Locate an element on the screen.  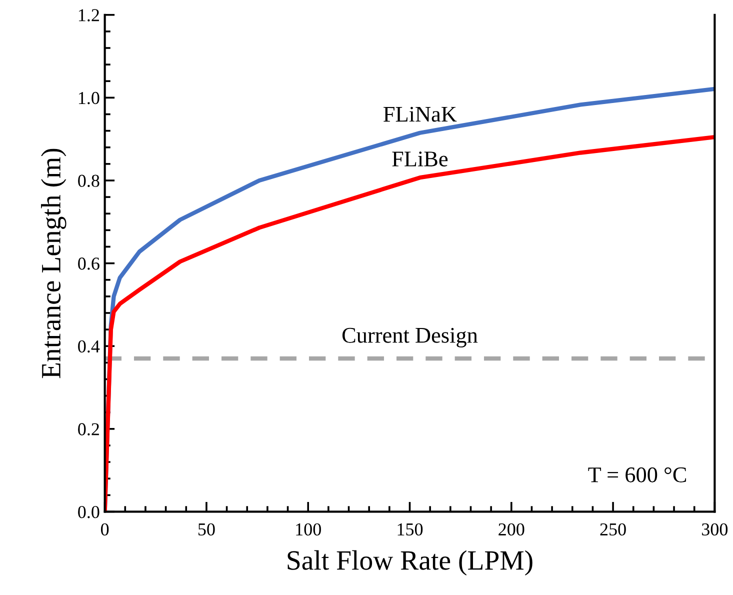
x-tick-label: 300 is located at coordinates (715, 529).